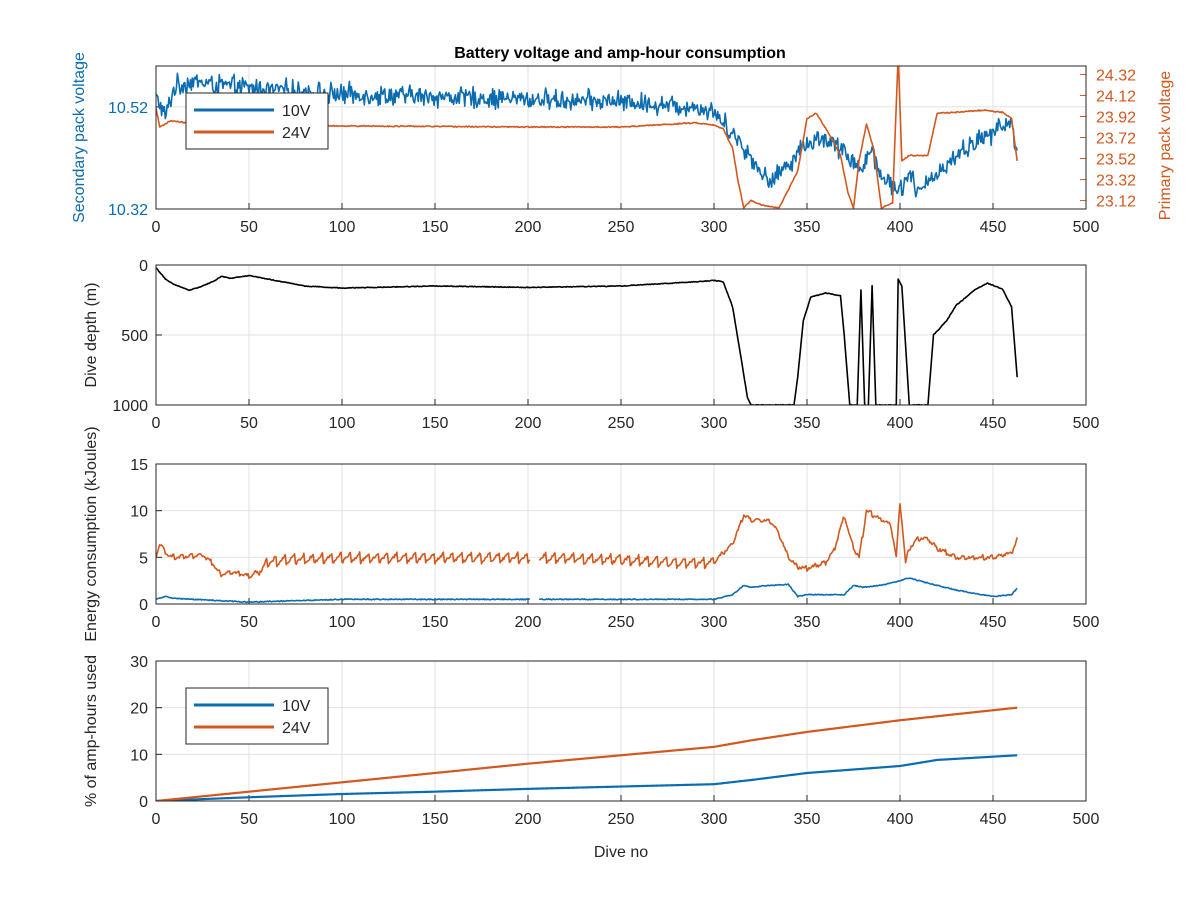 The image size is (1200, 900). Describe the element at coordinates (139, 465) in the screenshot. I see `y-tick-label: 15` at that location.